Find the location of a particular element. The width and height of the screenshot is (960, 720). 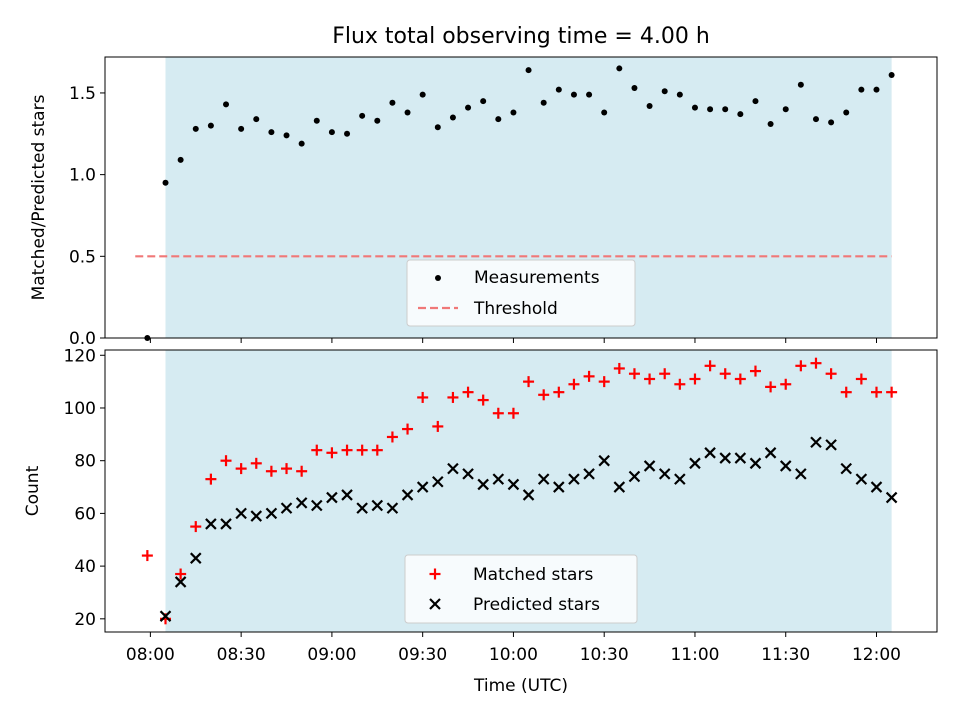

top-y-tick-label: 0.0 is located at coordinates (82, 339).